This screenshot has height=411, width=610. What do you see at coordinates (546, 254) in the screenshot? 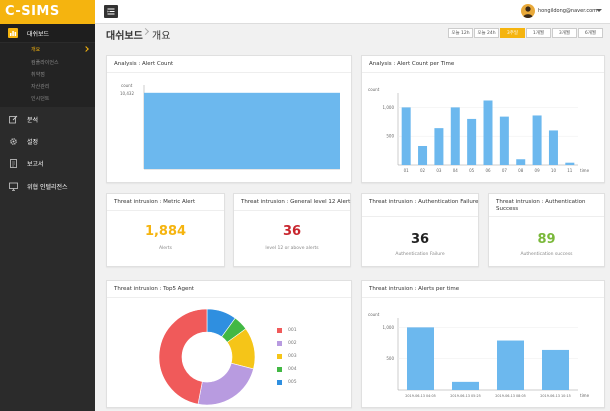
I see `auth-success-caption: Authentication success` at bounding box center [546, 254].